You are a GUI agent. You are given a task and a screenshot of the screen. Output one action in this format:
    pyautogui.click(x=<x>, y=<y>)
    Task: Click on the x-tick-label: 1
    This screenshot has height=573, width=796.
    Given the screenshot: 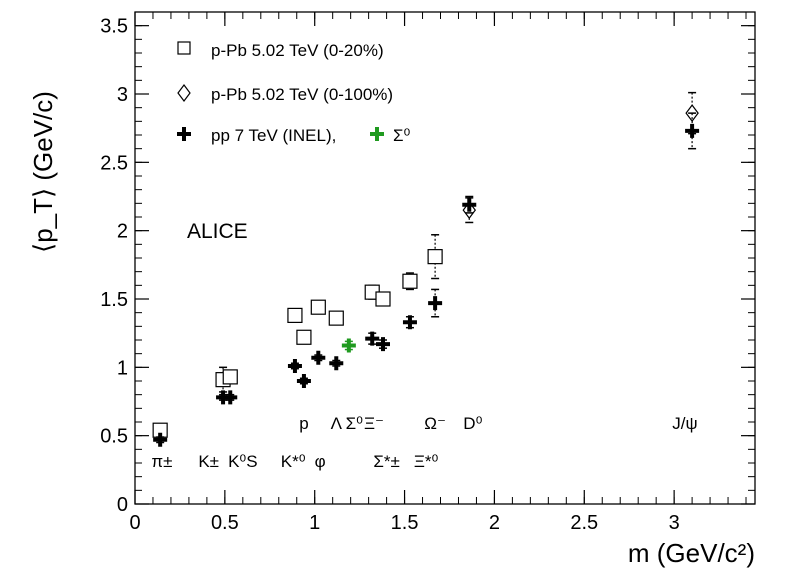 What is the action you would take?
    pyautogui.click(x=314, y=523)
    